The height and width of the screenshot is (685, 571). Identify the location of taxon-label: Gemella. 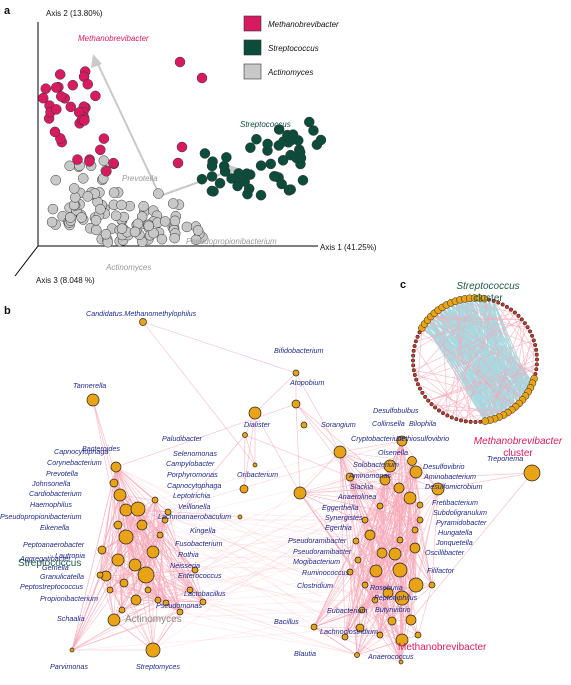
(55, 567).